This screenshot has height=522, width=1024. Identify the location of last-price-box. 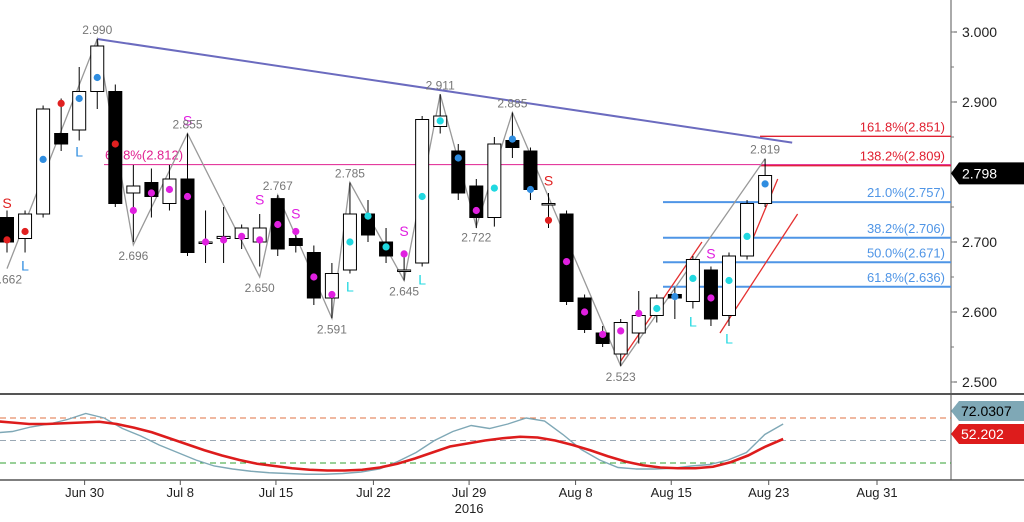
(987, 173).